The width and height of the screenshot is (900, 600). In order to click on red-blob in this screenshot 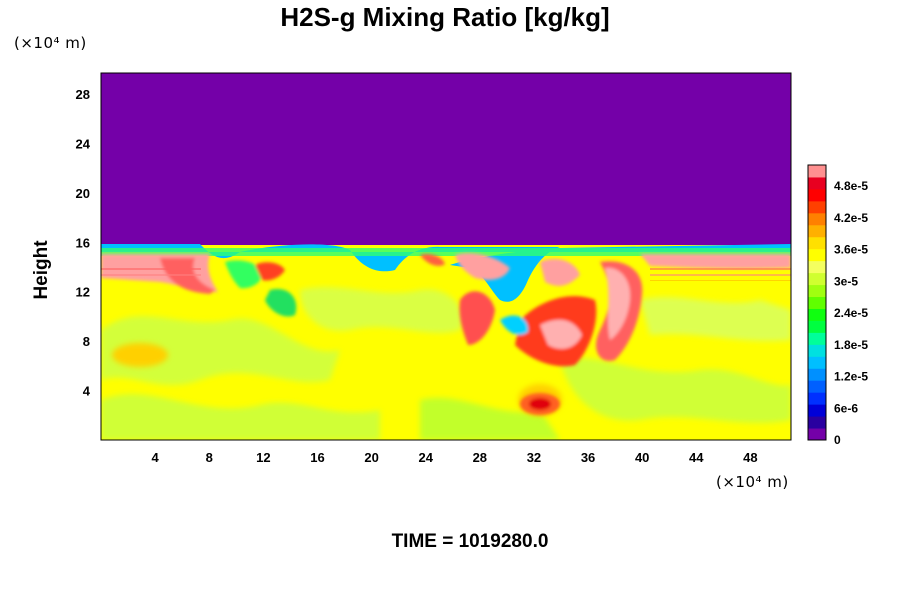, I will do `click(540, 404)`.